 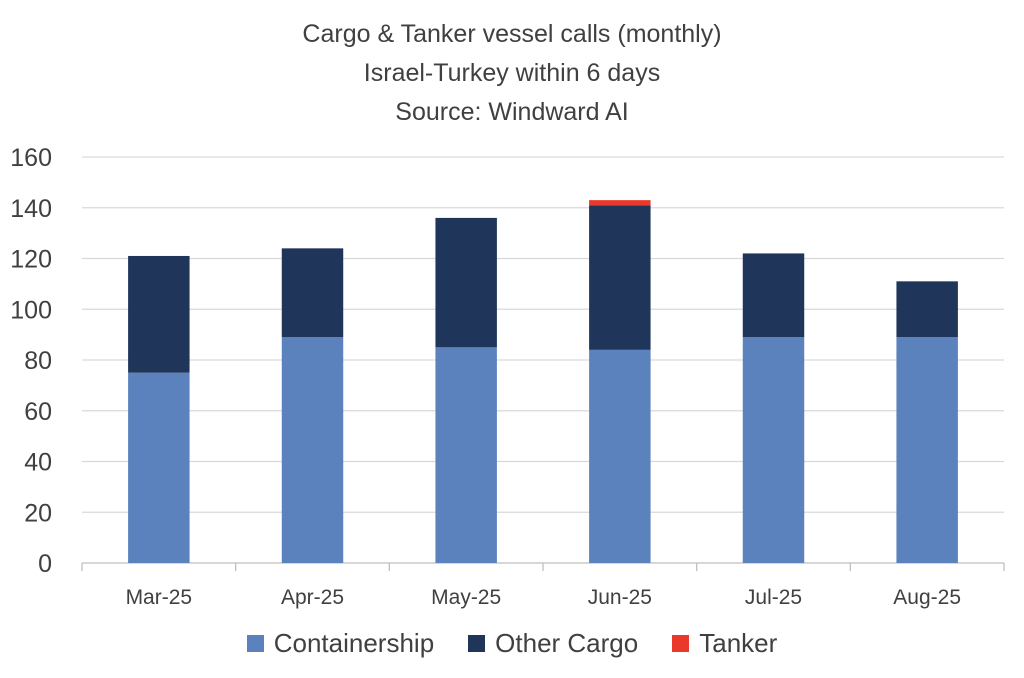 I want to click on x-tick-label-apr-25: Apr-25, so click(x=312, y=597).